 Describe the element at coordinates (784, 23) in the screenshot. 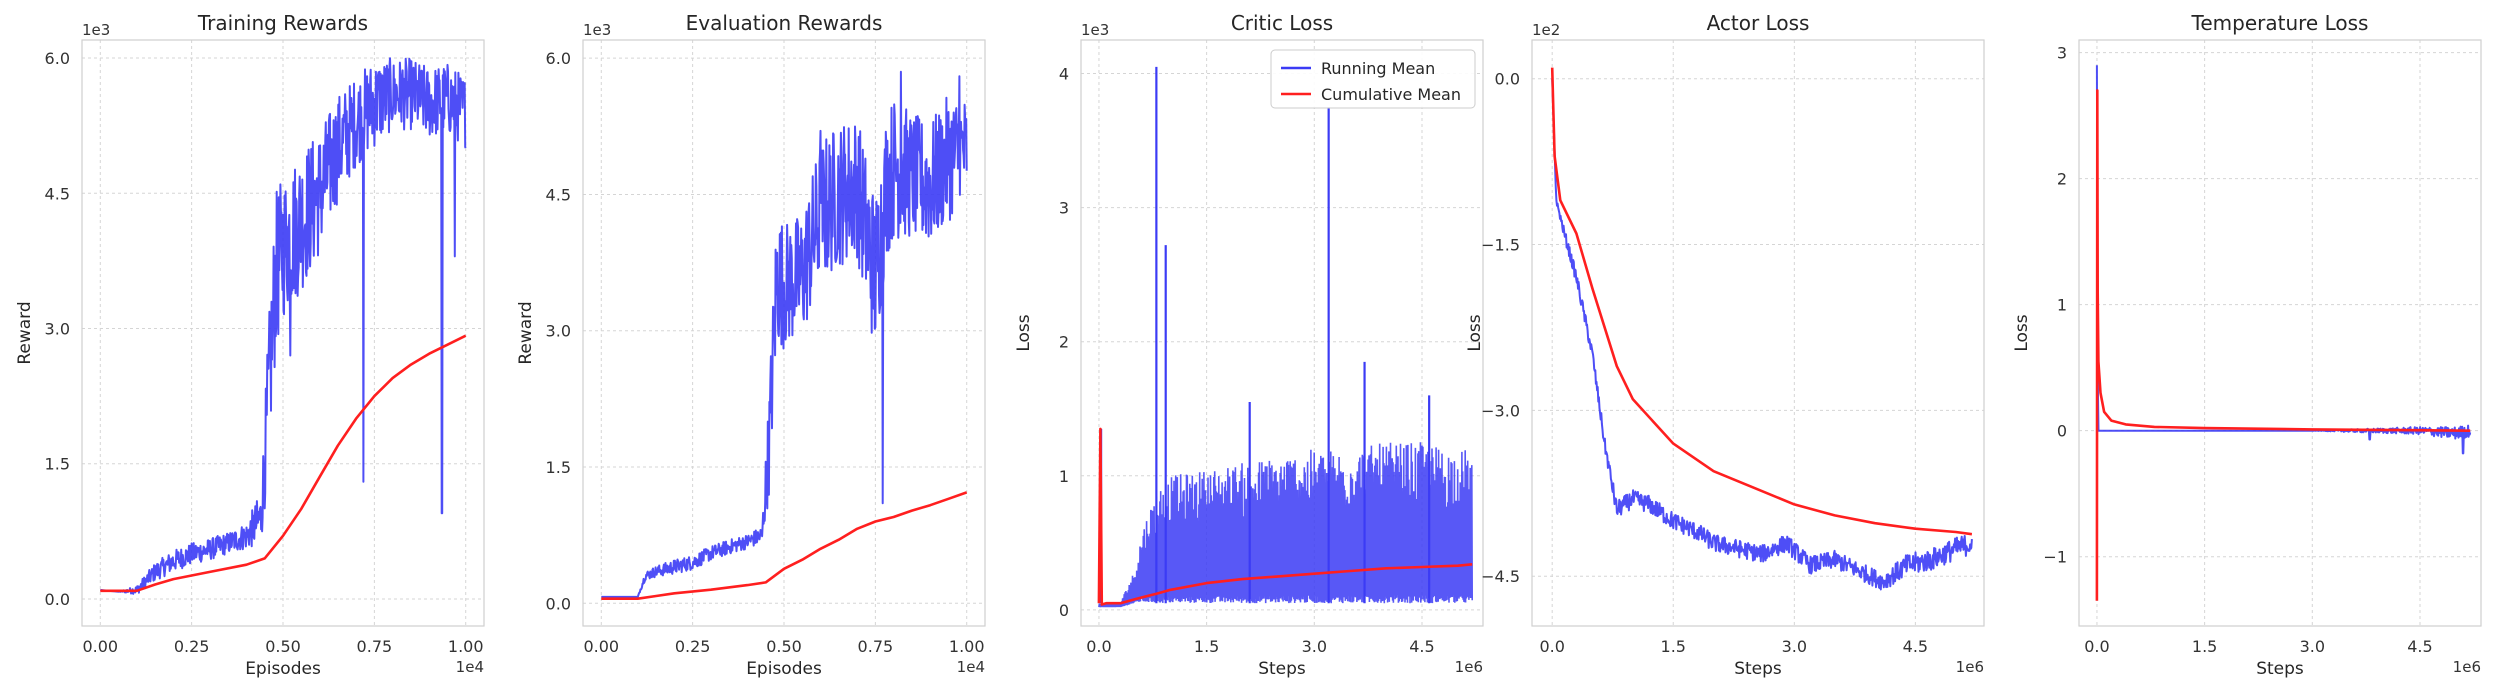

I see `chart-title: Evaluation Rewards` at that location.